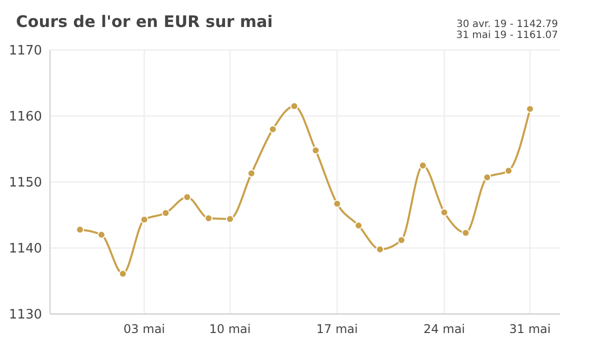  What do you see at coordinates (25, 249) in the screenshot?
I see `y-tick-label: 1140` at bounding box center [25, 249].